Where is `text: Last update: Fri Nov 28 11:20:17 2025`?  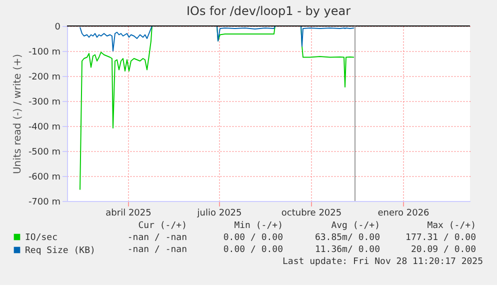 text: Last update: Fri Nov 28 11:20:17 2025 is located at coordinates (382, 262).